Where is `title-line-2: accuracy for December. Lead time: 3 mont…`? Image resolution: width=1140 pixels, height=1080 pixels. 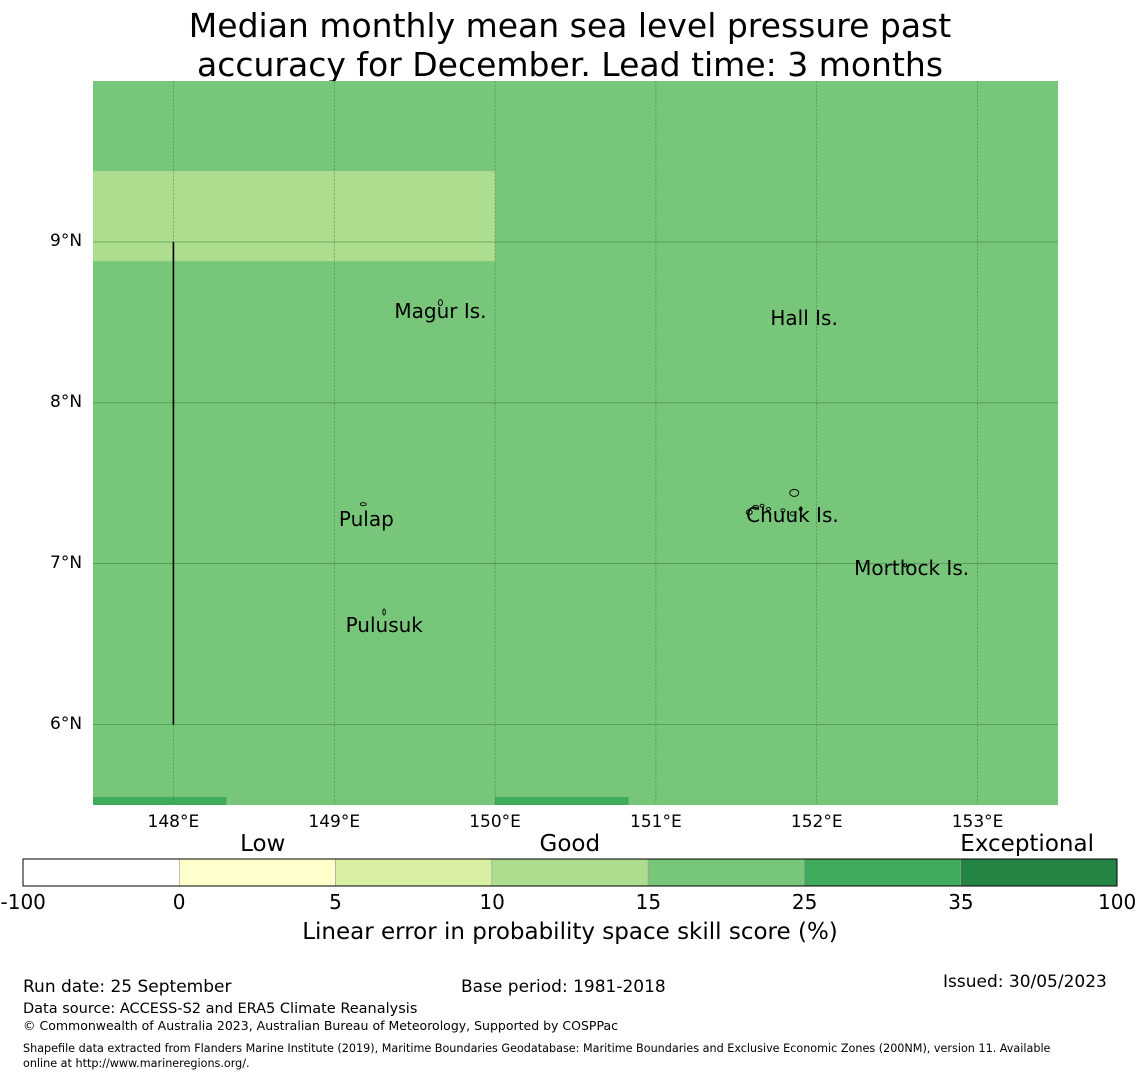
title-line-2: accuracy for December. Lead time: 3 mont… is located at coordinates (570, 64).